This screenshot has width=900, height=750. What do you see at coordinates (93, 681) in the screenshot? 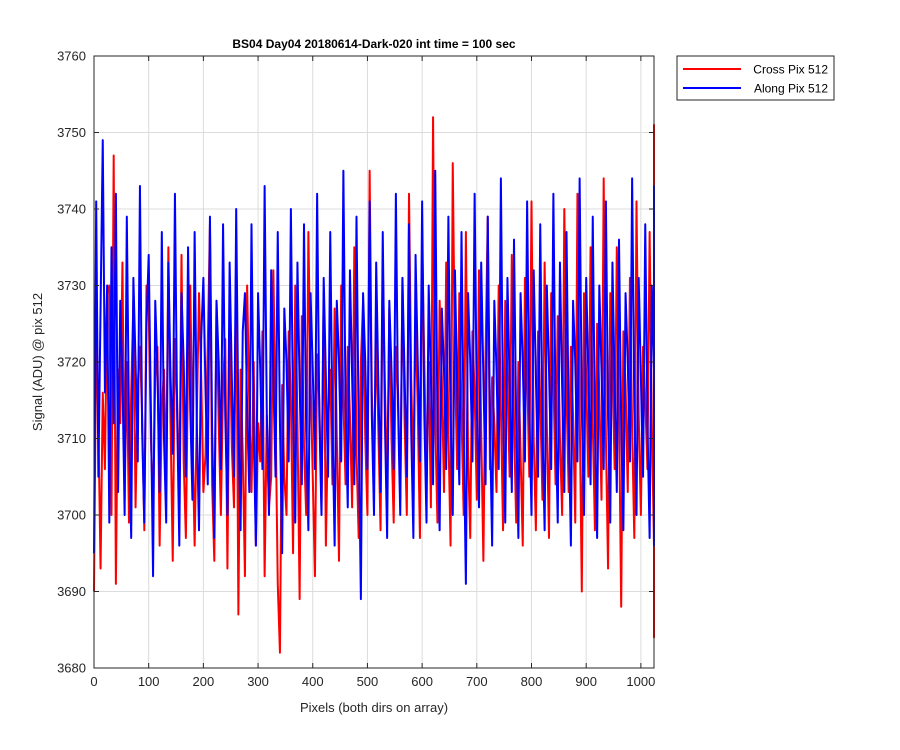
I see `x-tick-label: 0` at bounding box center [93, 681].